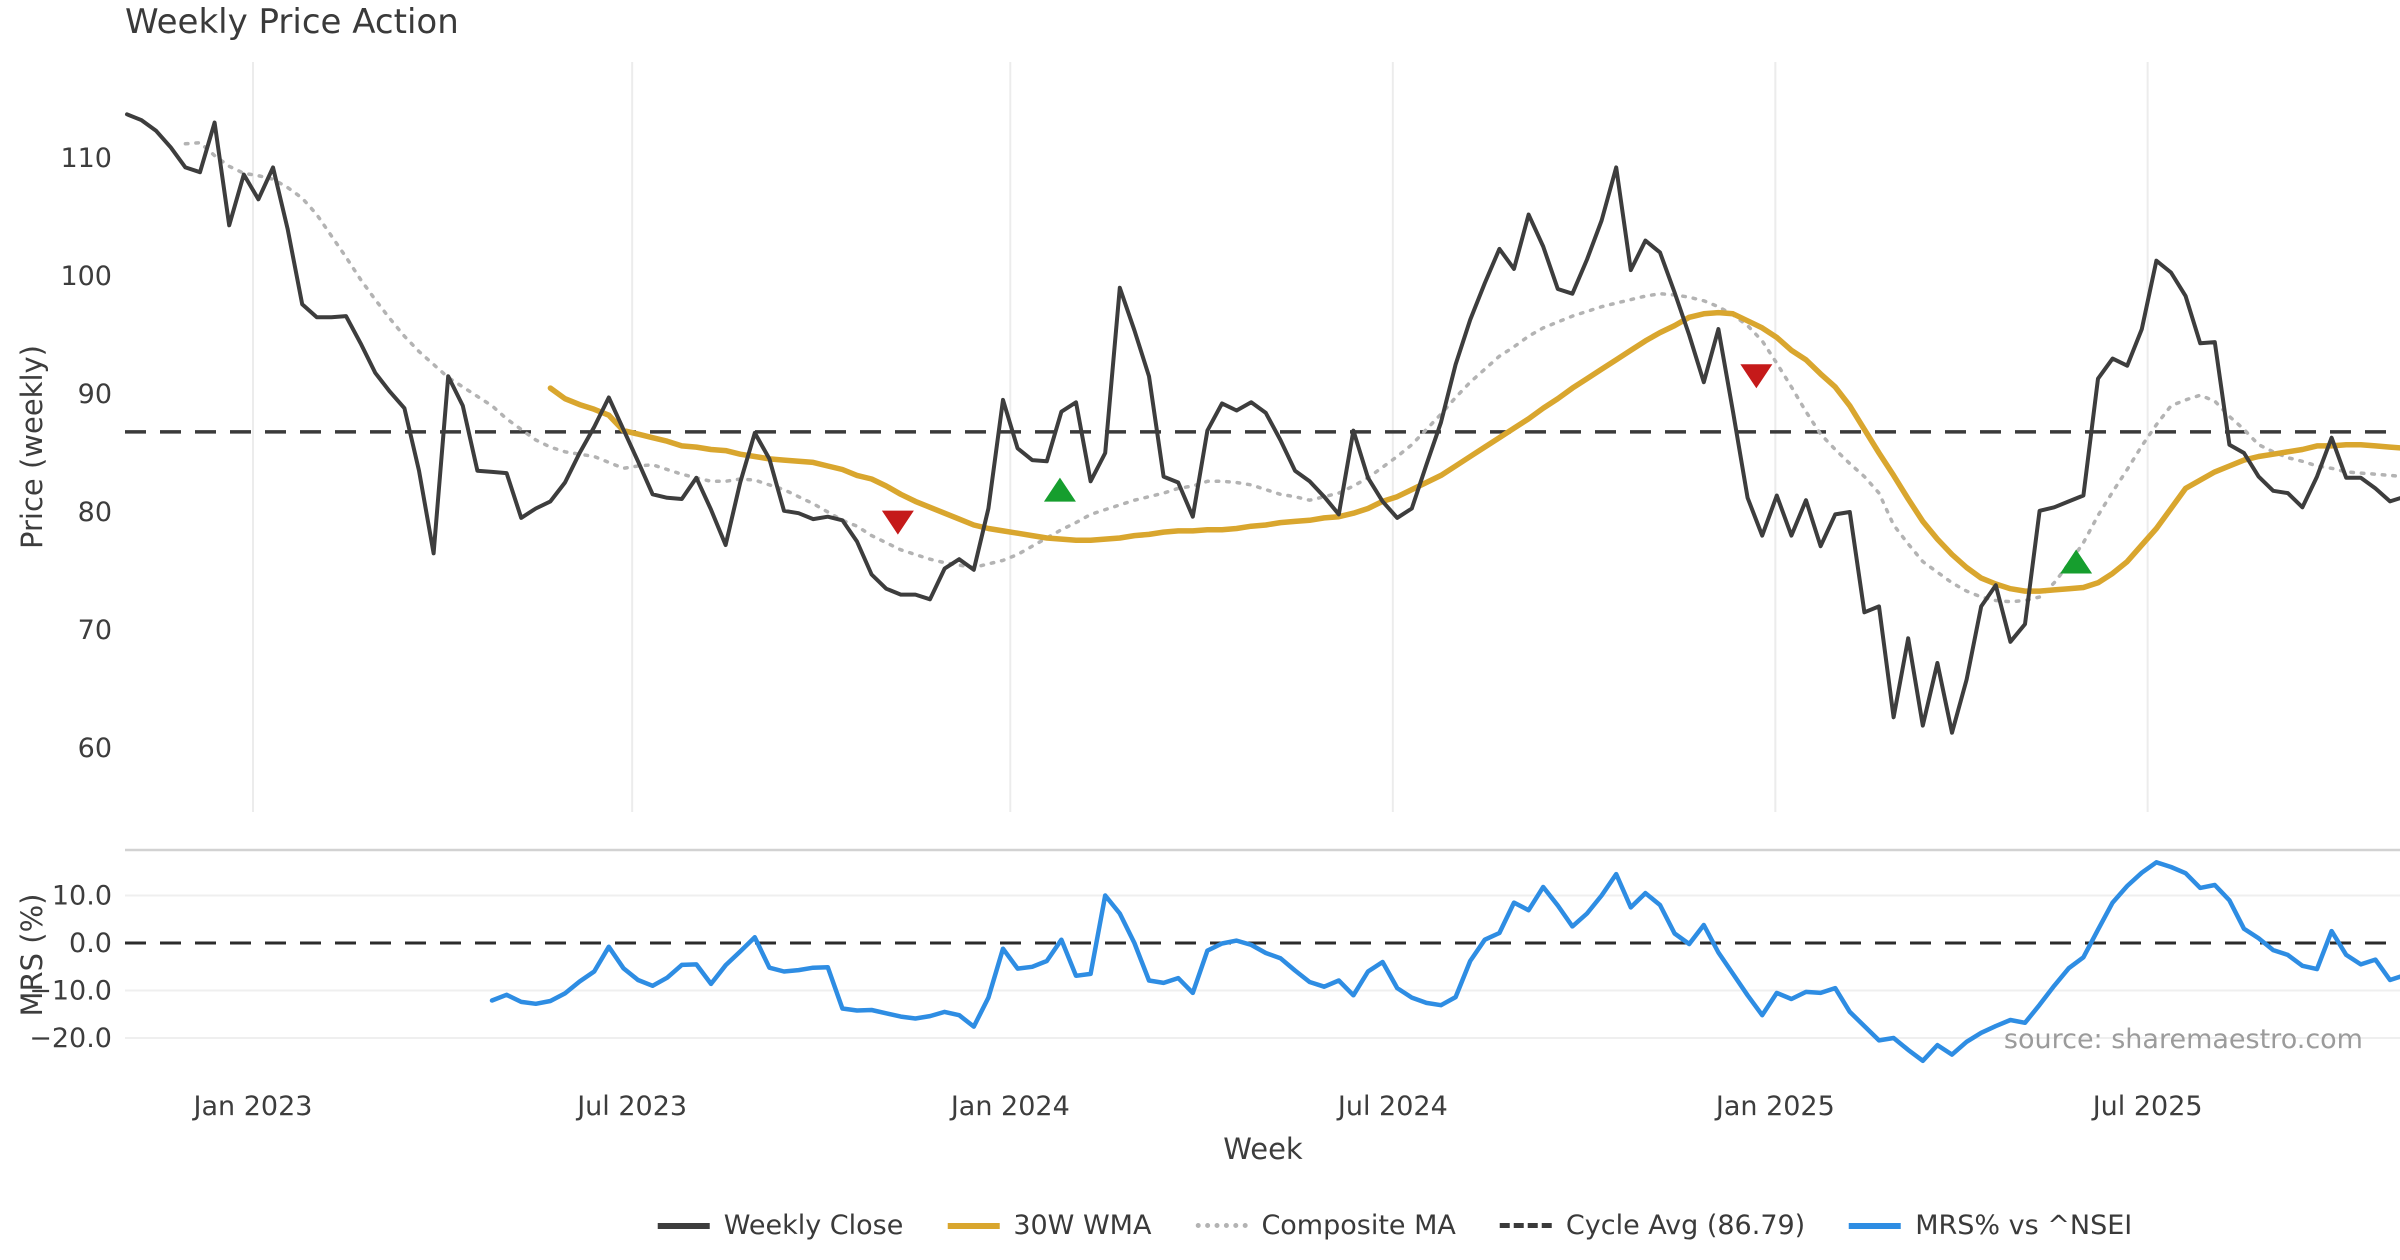 The height and width of the screenshot is (1260, 2400). I want to click on legend-item-composite-ma: Composite MA, so click(1325, 1225).